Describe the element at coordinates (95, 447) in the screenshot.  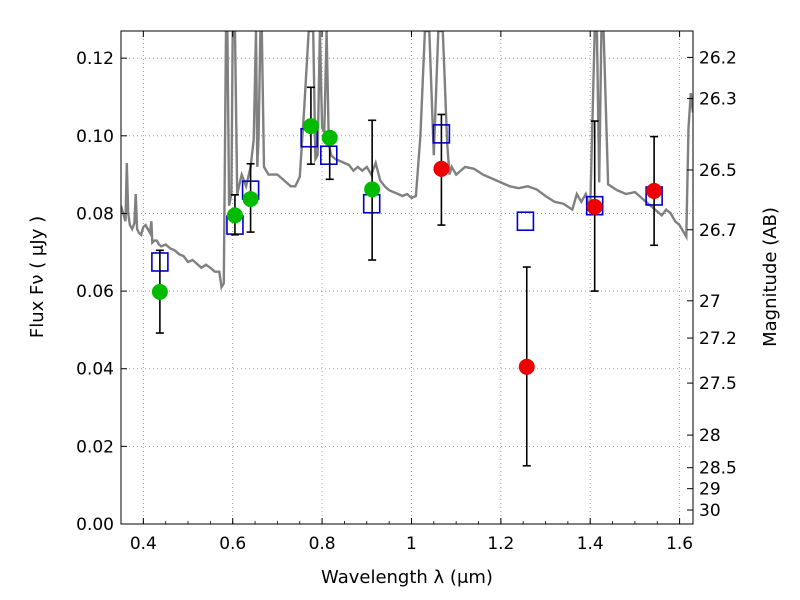
I see `y-tick-label: 0.02` at that location.